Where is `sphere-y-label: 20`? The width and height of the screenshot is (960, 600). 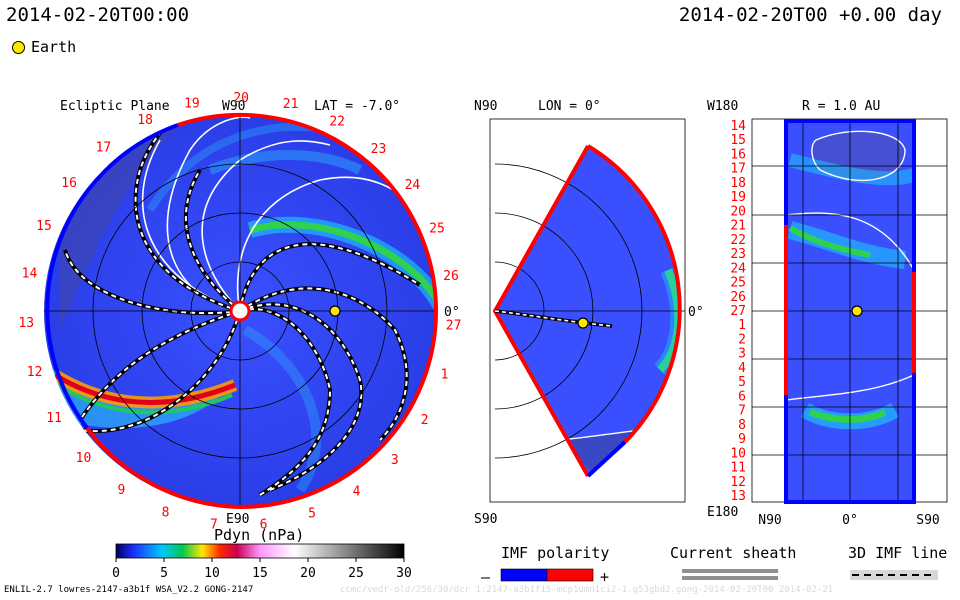
sphere-y-label: 20 is located at coordinates (738, 211).